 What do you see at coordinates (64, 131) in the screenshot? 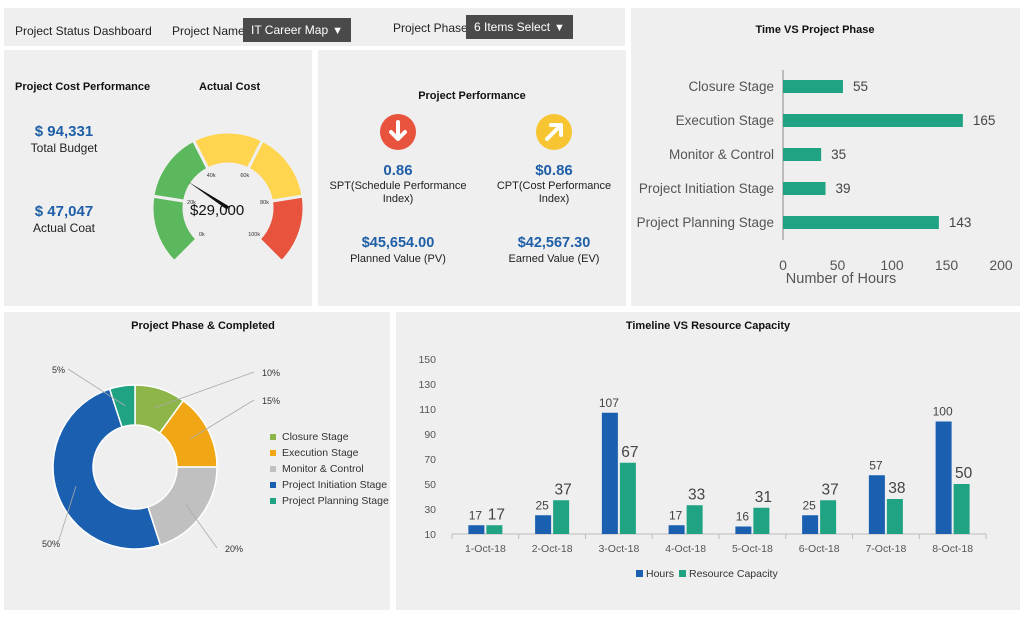
I see `total-budget-value: $ 94,331` at bounding box center [64, 131].